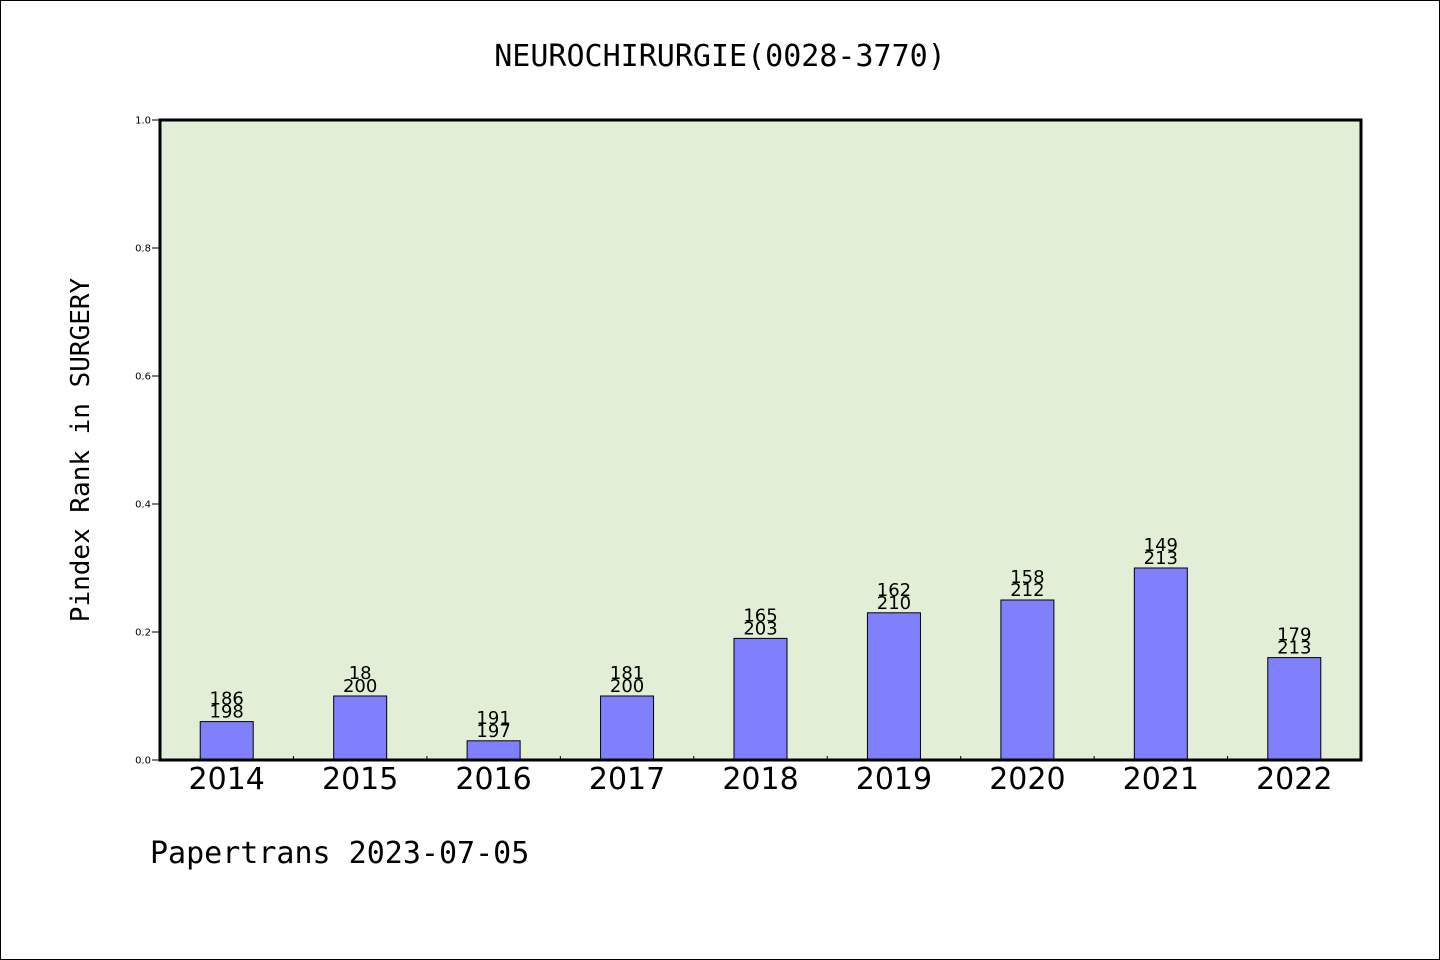 The width and height of the screenshot is (1440, 960). Describe the element at coordinates (1027, 590) in the screenshot. I see `bar-label-bottom: 212` at that location.